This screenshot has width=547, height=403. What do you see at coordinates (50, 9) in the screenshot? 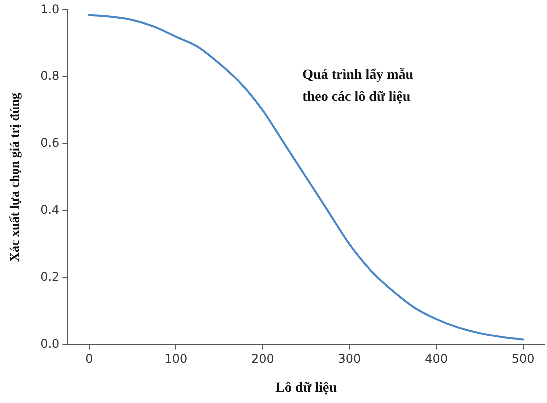
I see `y-tick-label: 1.0` at bounding box center [50, 9].